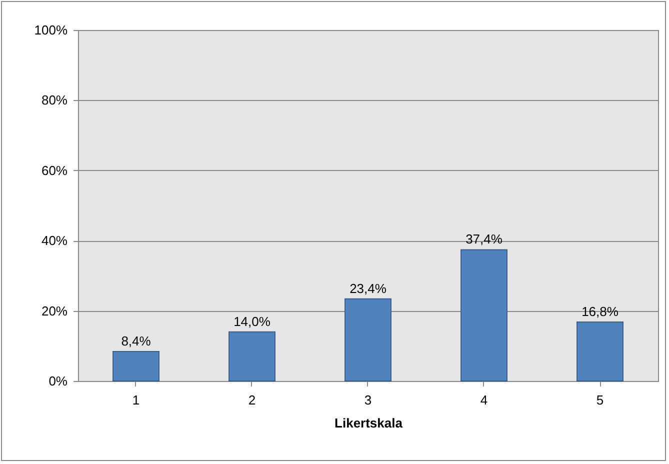  Describe the element at coordinates (136, 341) in the screenshot. I see `data-label: 8,4%` at that location.